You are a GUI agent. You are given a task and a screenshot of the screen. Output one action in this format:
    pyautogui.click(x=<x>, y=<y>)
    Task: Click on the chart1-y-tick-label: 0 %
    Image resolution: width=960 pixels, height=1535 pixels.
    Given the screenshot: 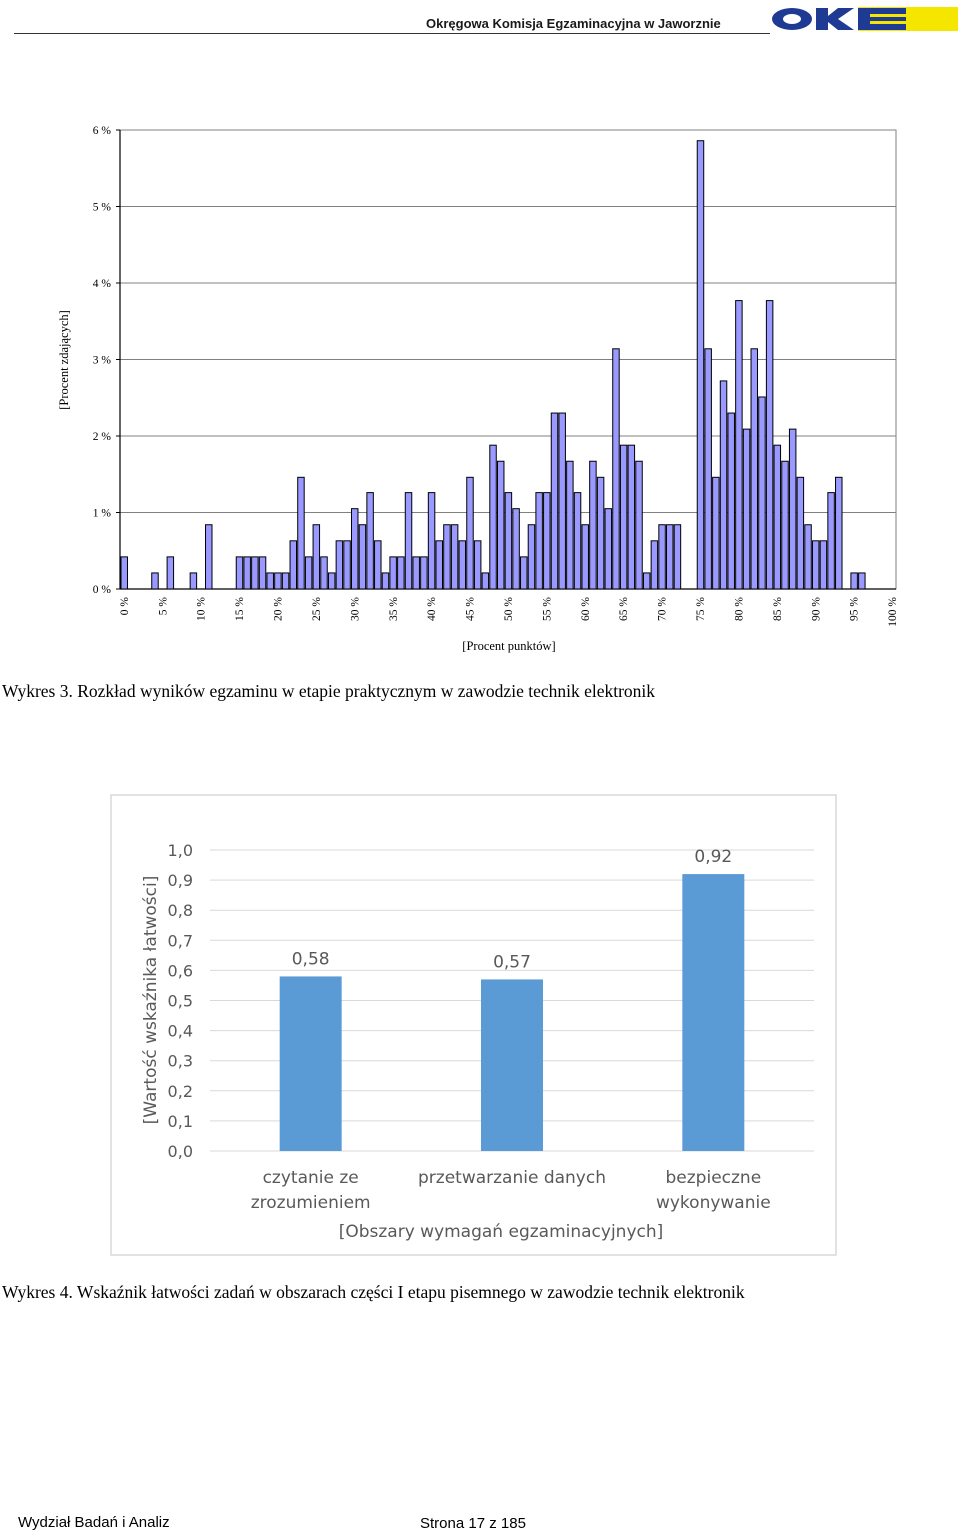 What is the action you would take?
    pyautogui.click(x=102, y=590)
    